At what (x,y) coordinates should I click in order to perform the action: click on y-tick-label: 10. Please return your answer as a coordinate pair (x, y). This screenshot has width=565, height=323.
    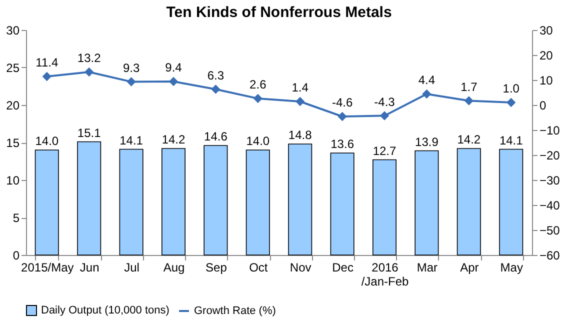
    Looking at the image, I should click on (13, 181).